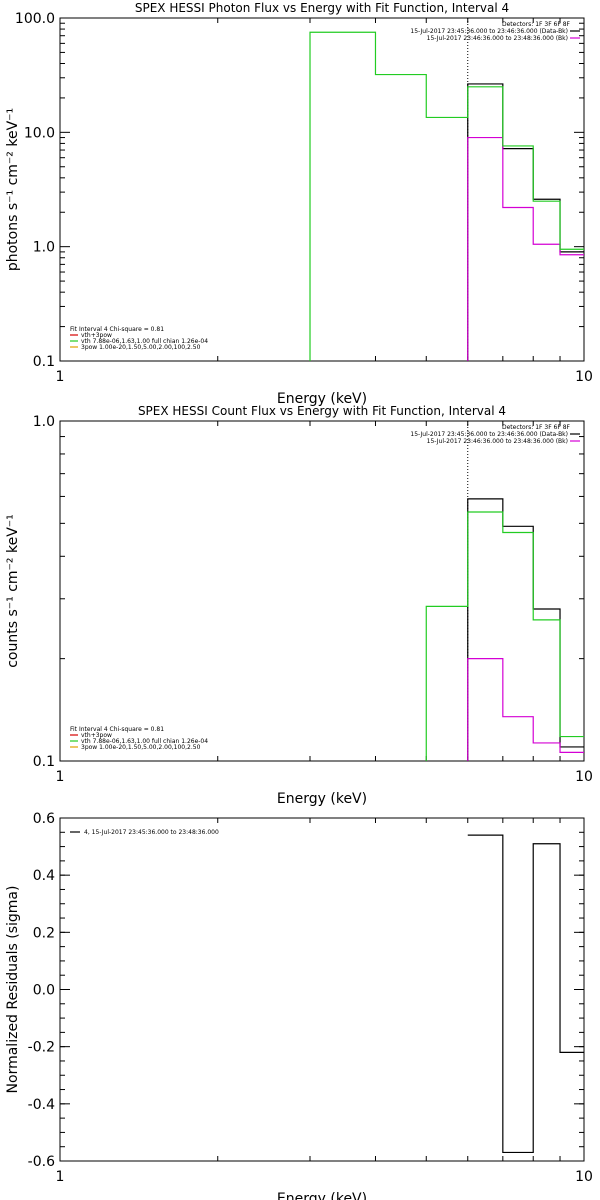  Describe the element at coordinates (96, 335) in the screenshot. I see `photon-fit-legend-entry: vth+3pow` at that location.